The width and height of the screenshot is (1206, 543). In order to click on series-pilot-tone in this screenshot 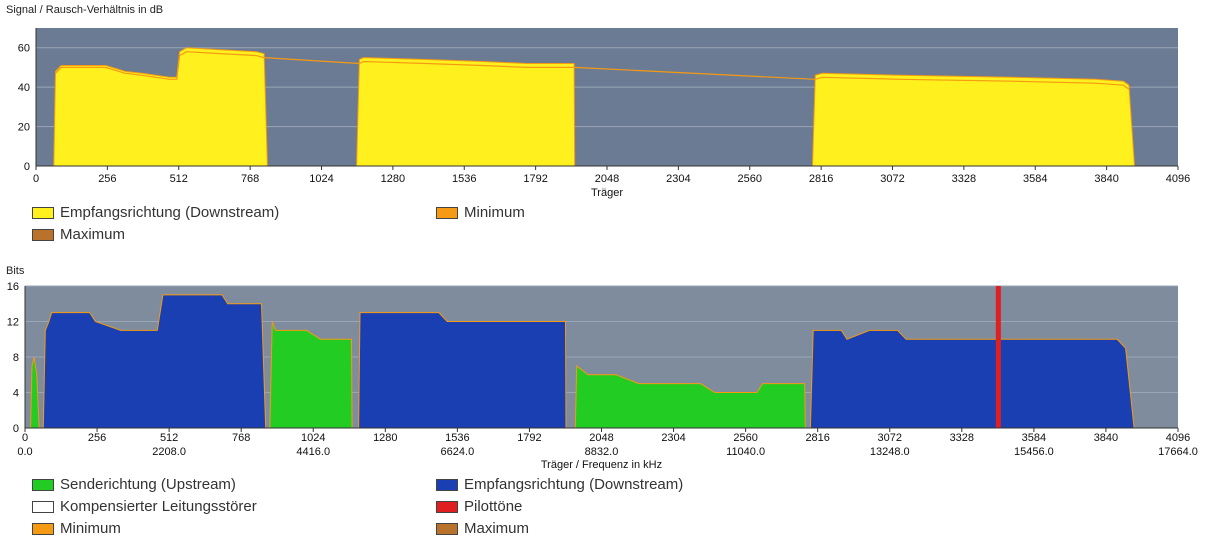, I will do `click(998, 357)`.